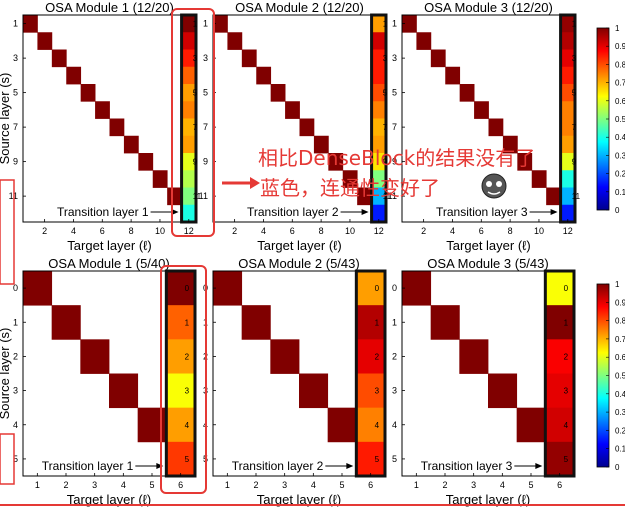 This screenshot has width=625, height=507. What do you see at coordinates (620, 321) in the screenshot?
I see `colorbar-tick-label: 0.8` at bounding box center [620, 321].